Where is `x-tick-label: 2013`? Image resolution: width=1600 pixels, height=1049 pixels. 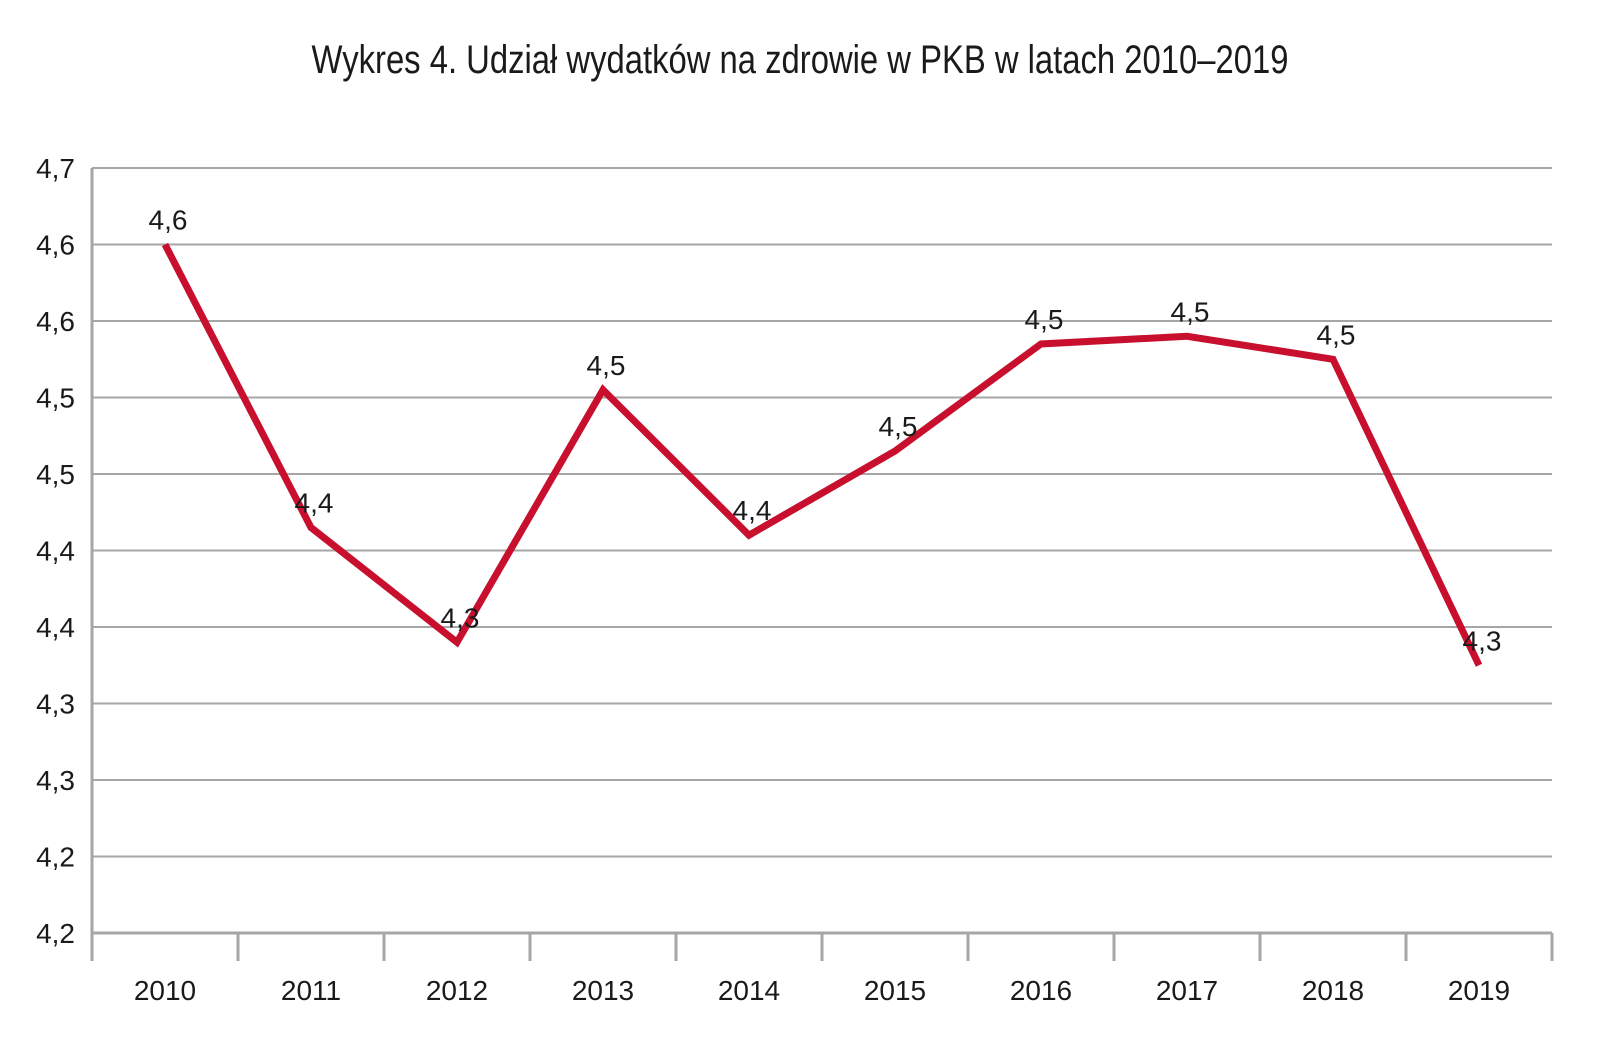
x-tick-label: 2013 is located at coordinates (603, 990).